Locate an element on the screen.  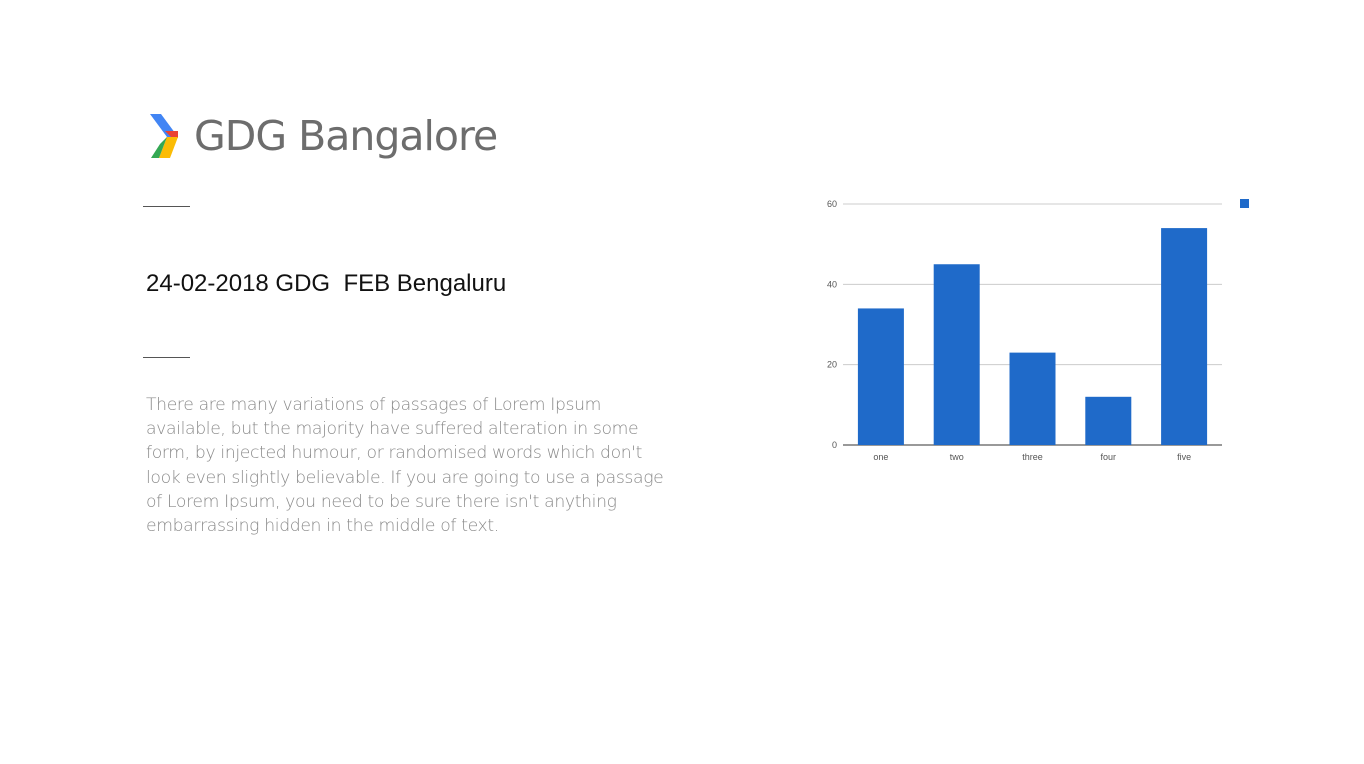
bar-four is located at coordinates (1108, 420).